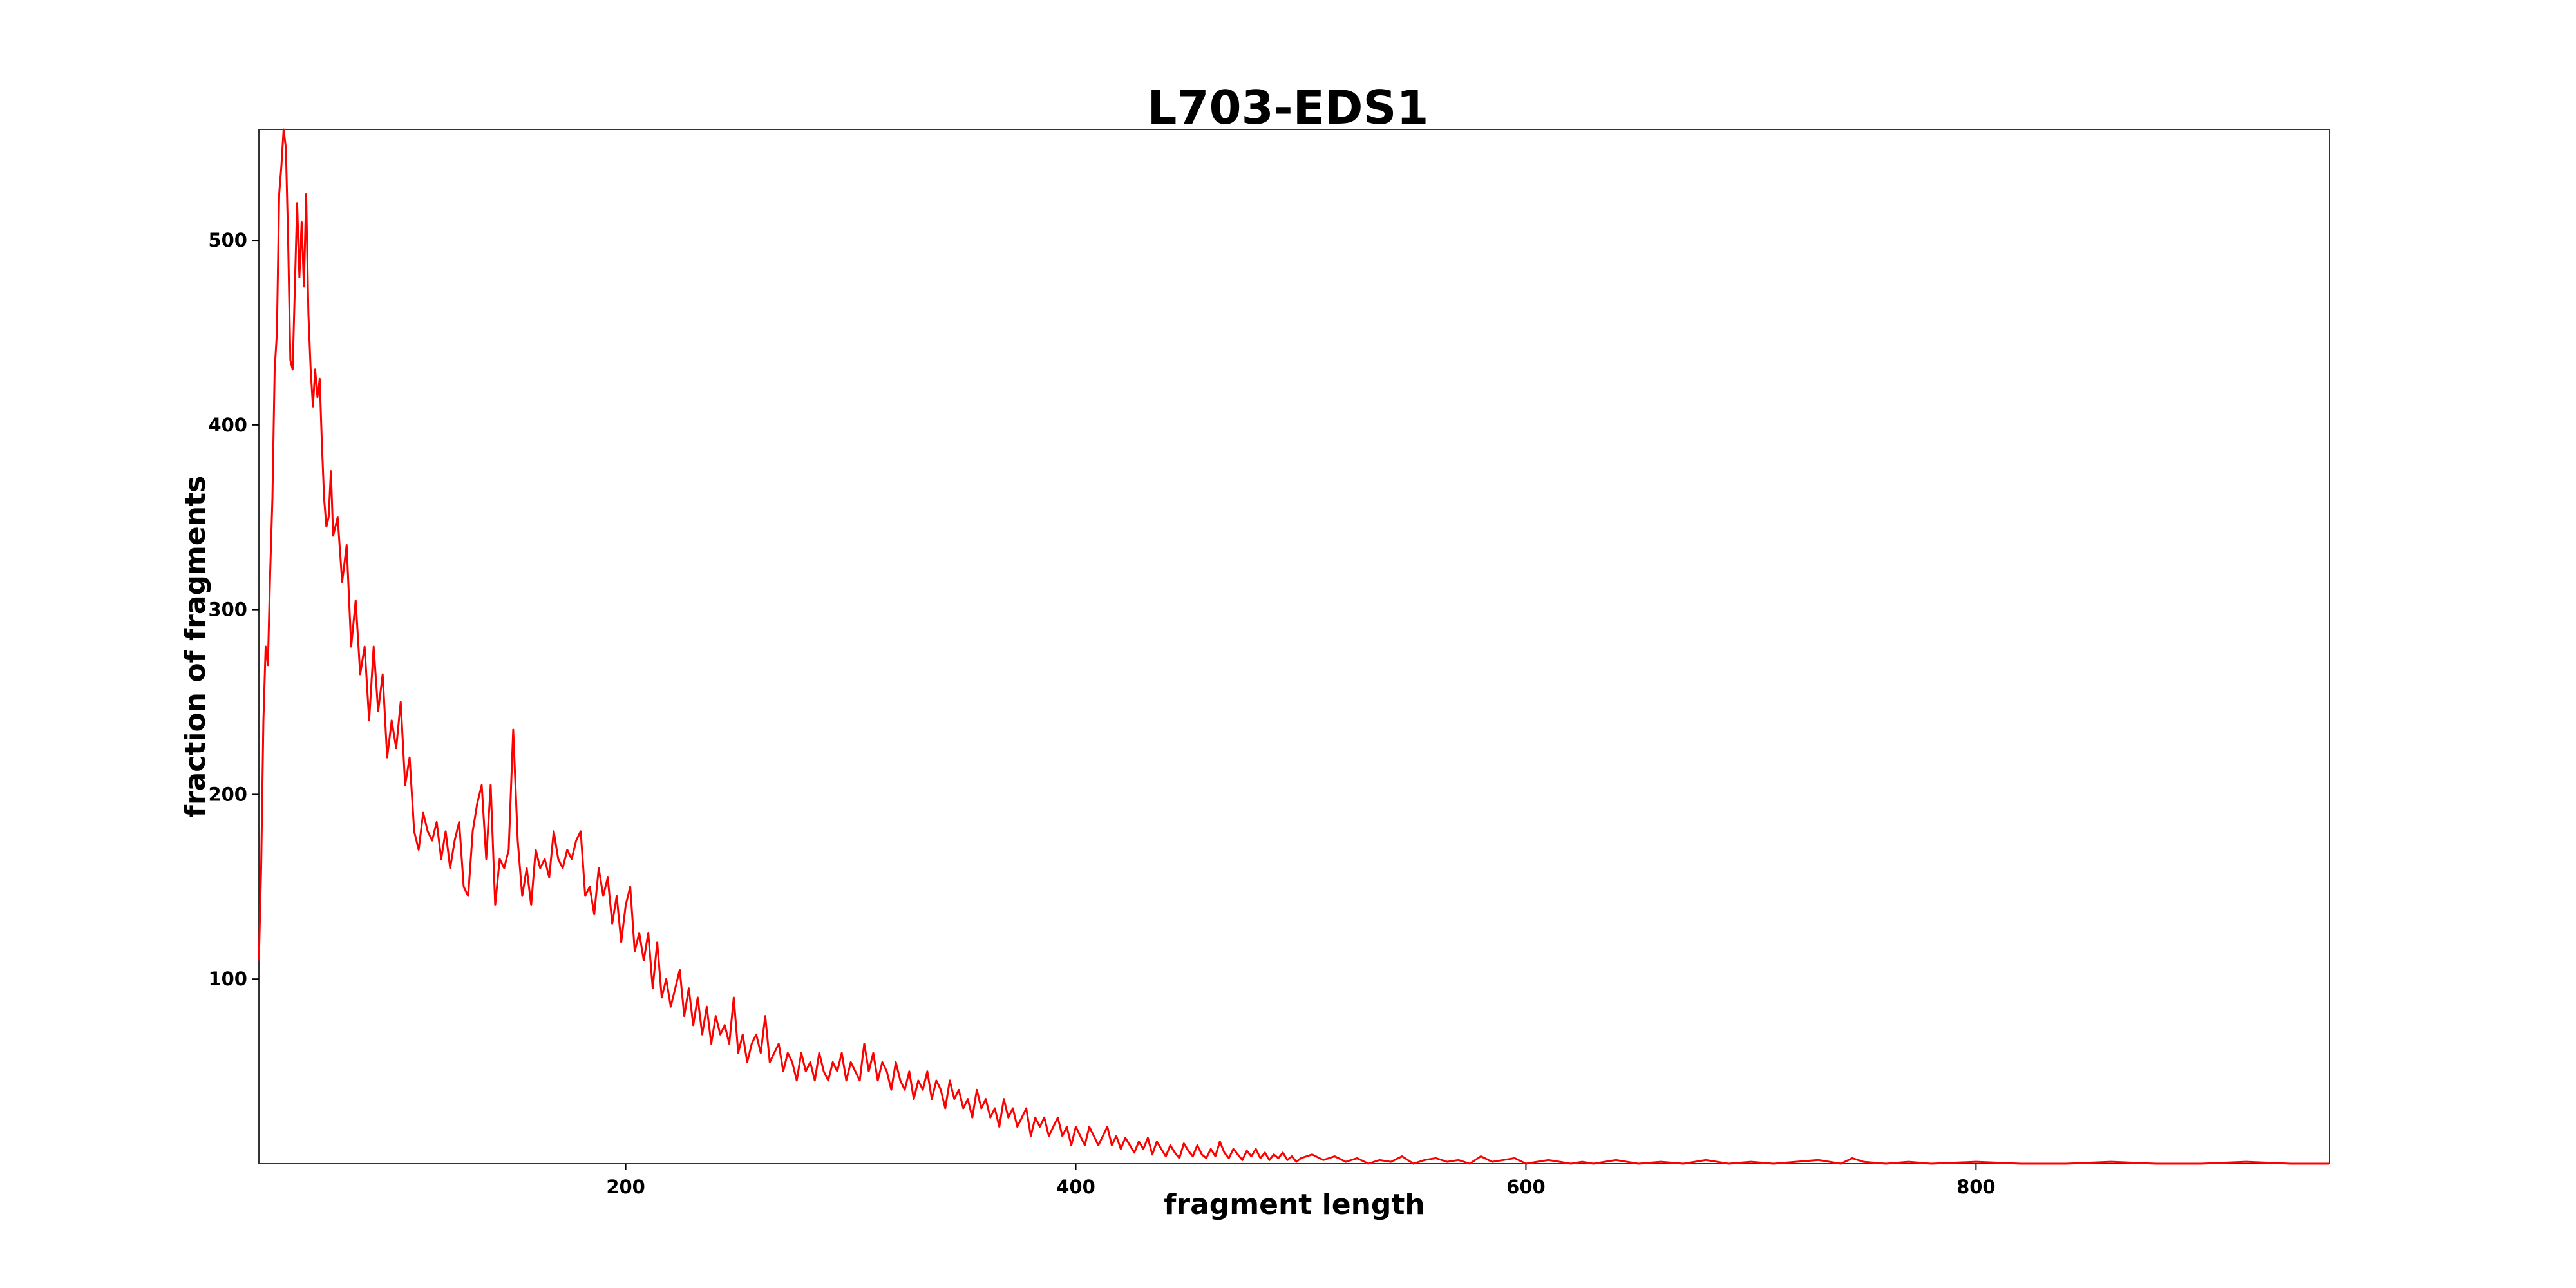 The width and height of the screenshot is (2576, 1288). Describe the element at coordinates (625, 1187) in the screenshot. I see `x-tick-label: 200` at that location.